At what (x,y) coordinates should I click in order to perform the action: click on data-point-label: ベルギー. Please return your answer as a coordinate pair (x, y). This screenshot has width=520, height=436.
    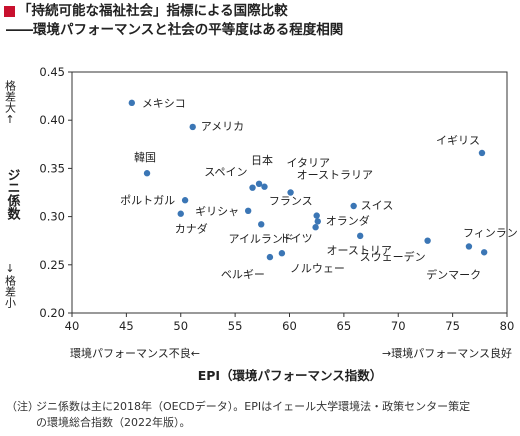
    Looking at the image, I should click on (243, 274).